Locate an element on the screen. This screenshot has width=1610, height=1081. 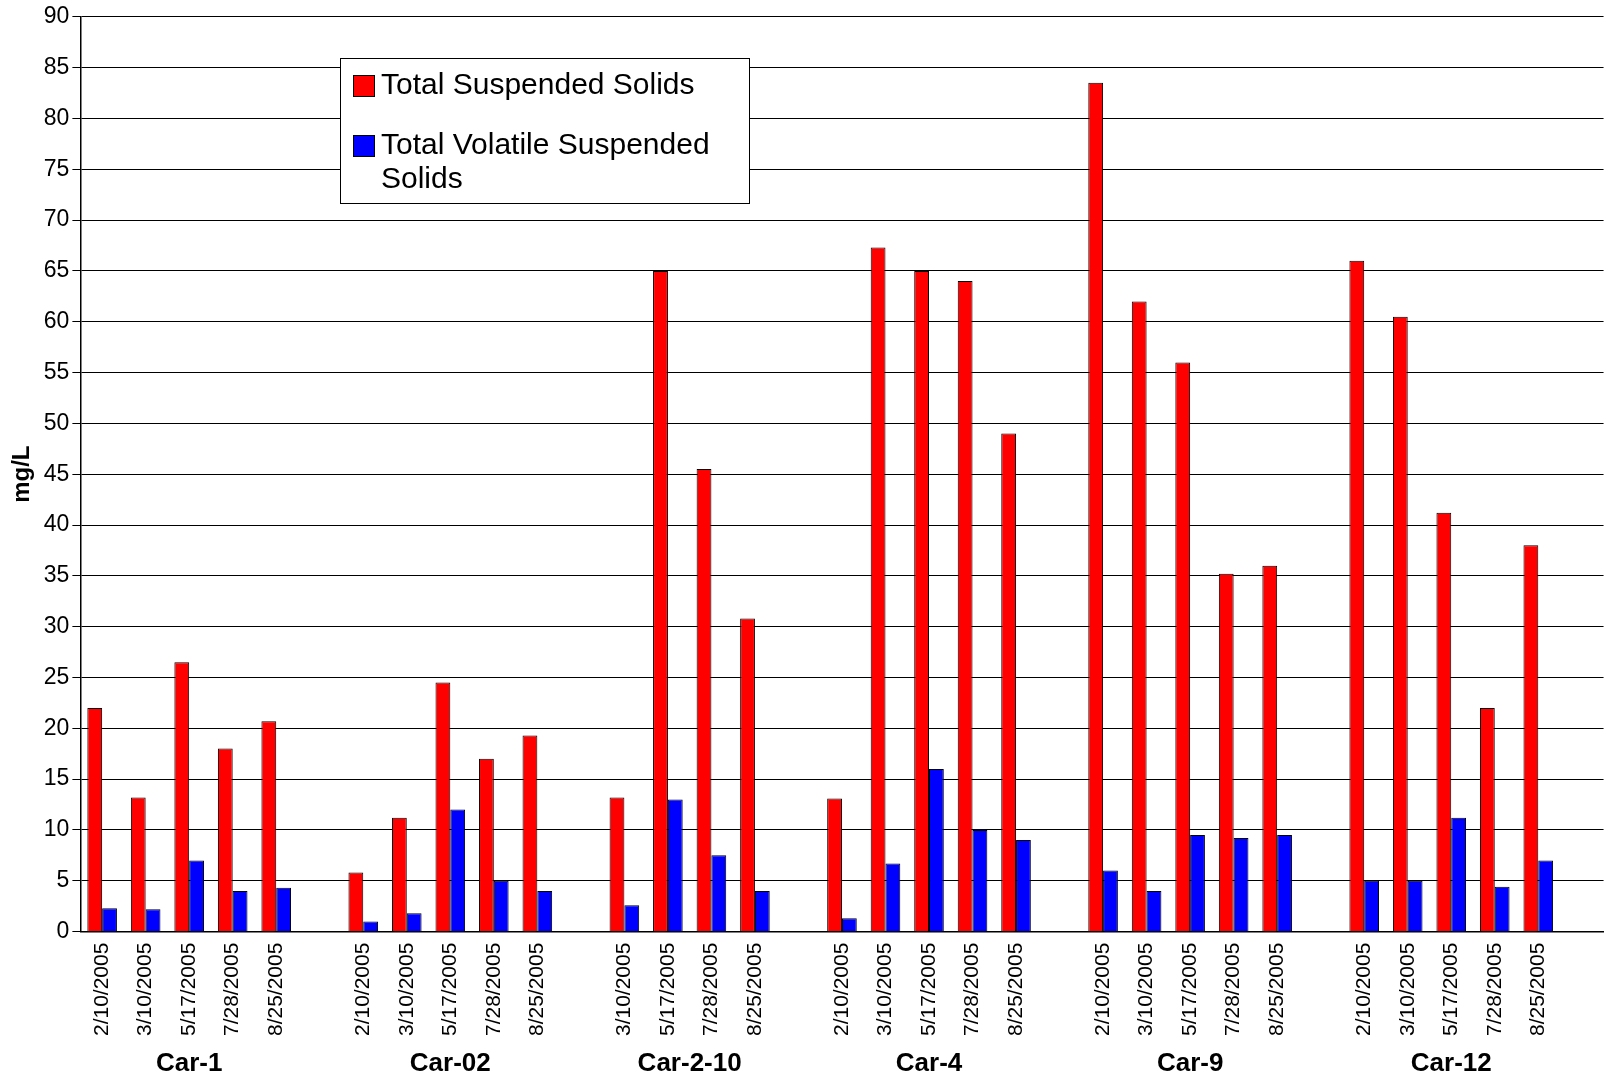
text: Car-9 is located at coordinates (1190, 1062).